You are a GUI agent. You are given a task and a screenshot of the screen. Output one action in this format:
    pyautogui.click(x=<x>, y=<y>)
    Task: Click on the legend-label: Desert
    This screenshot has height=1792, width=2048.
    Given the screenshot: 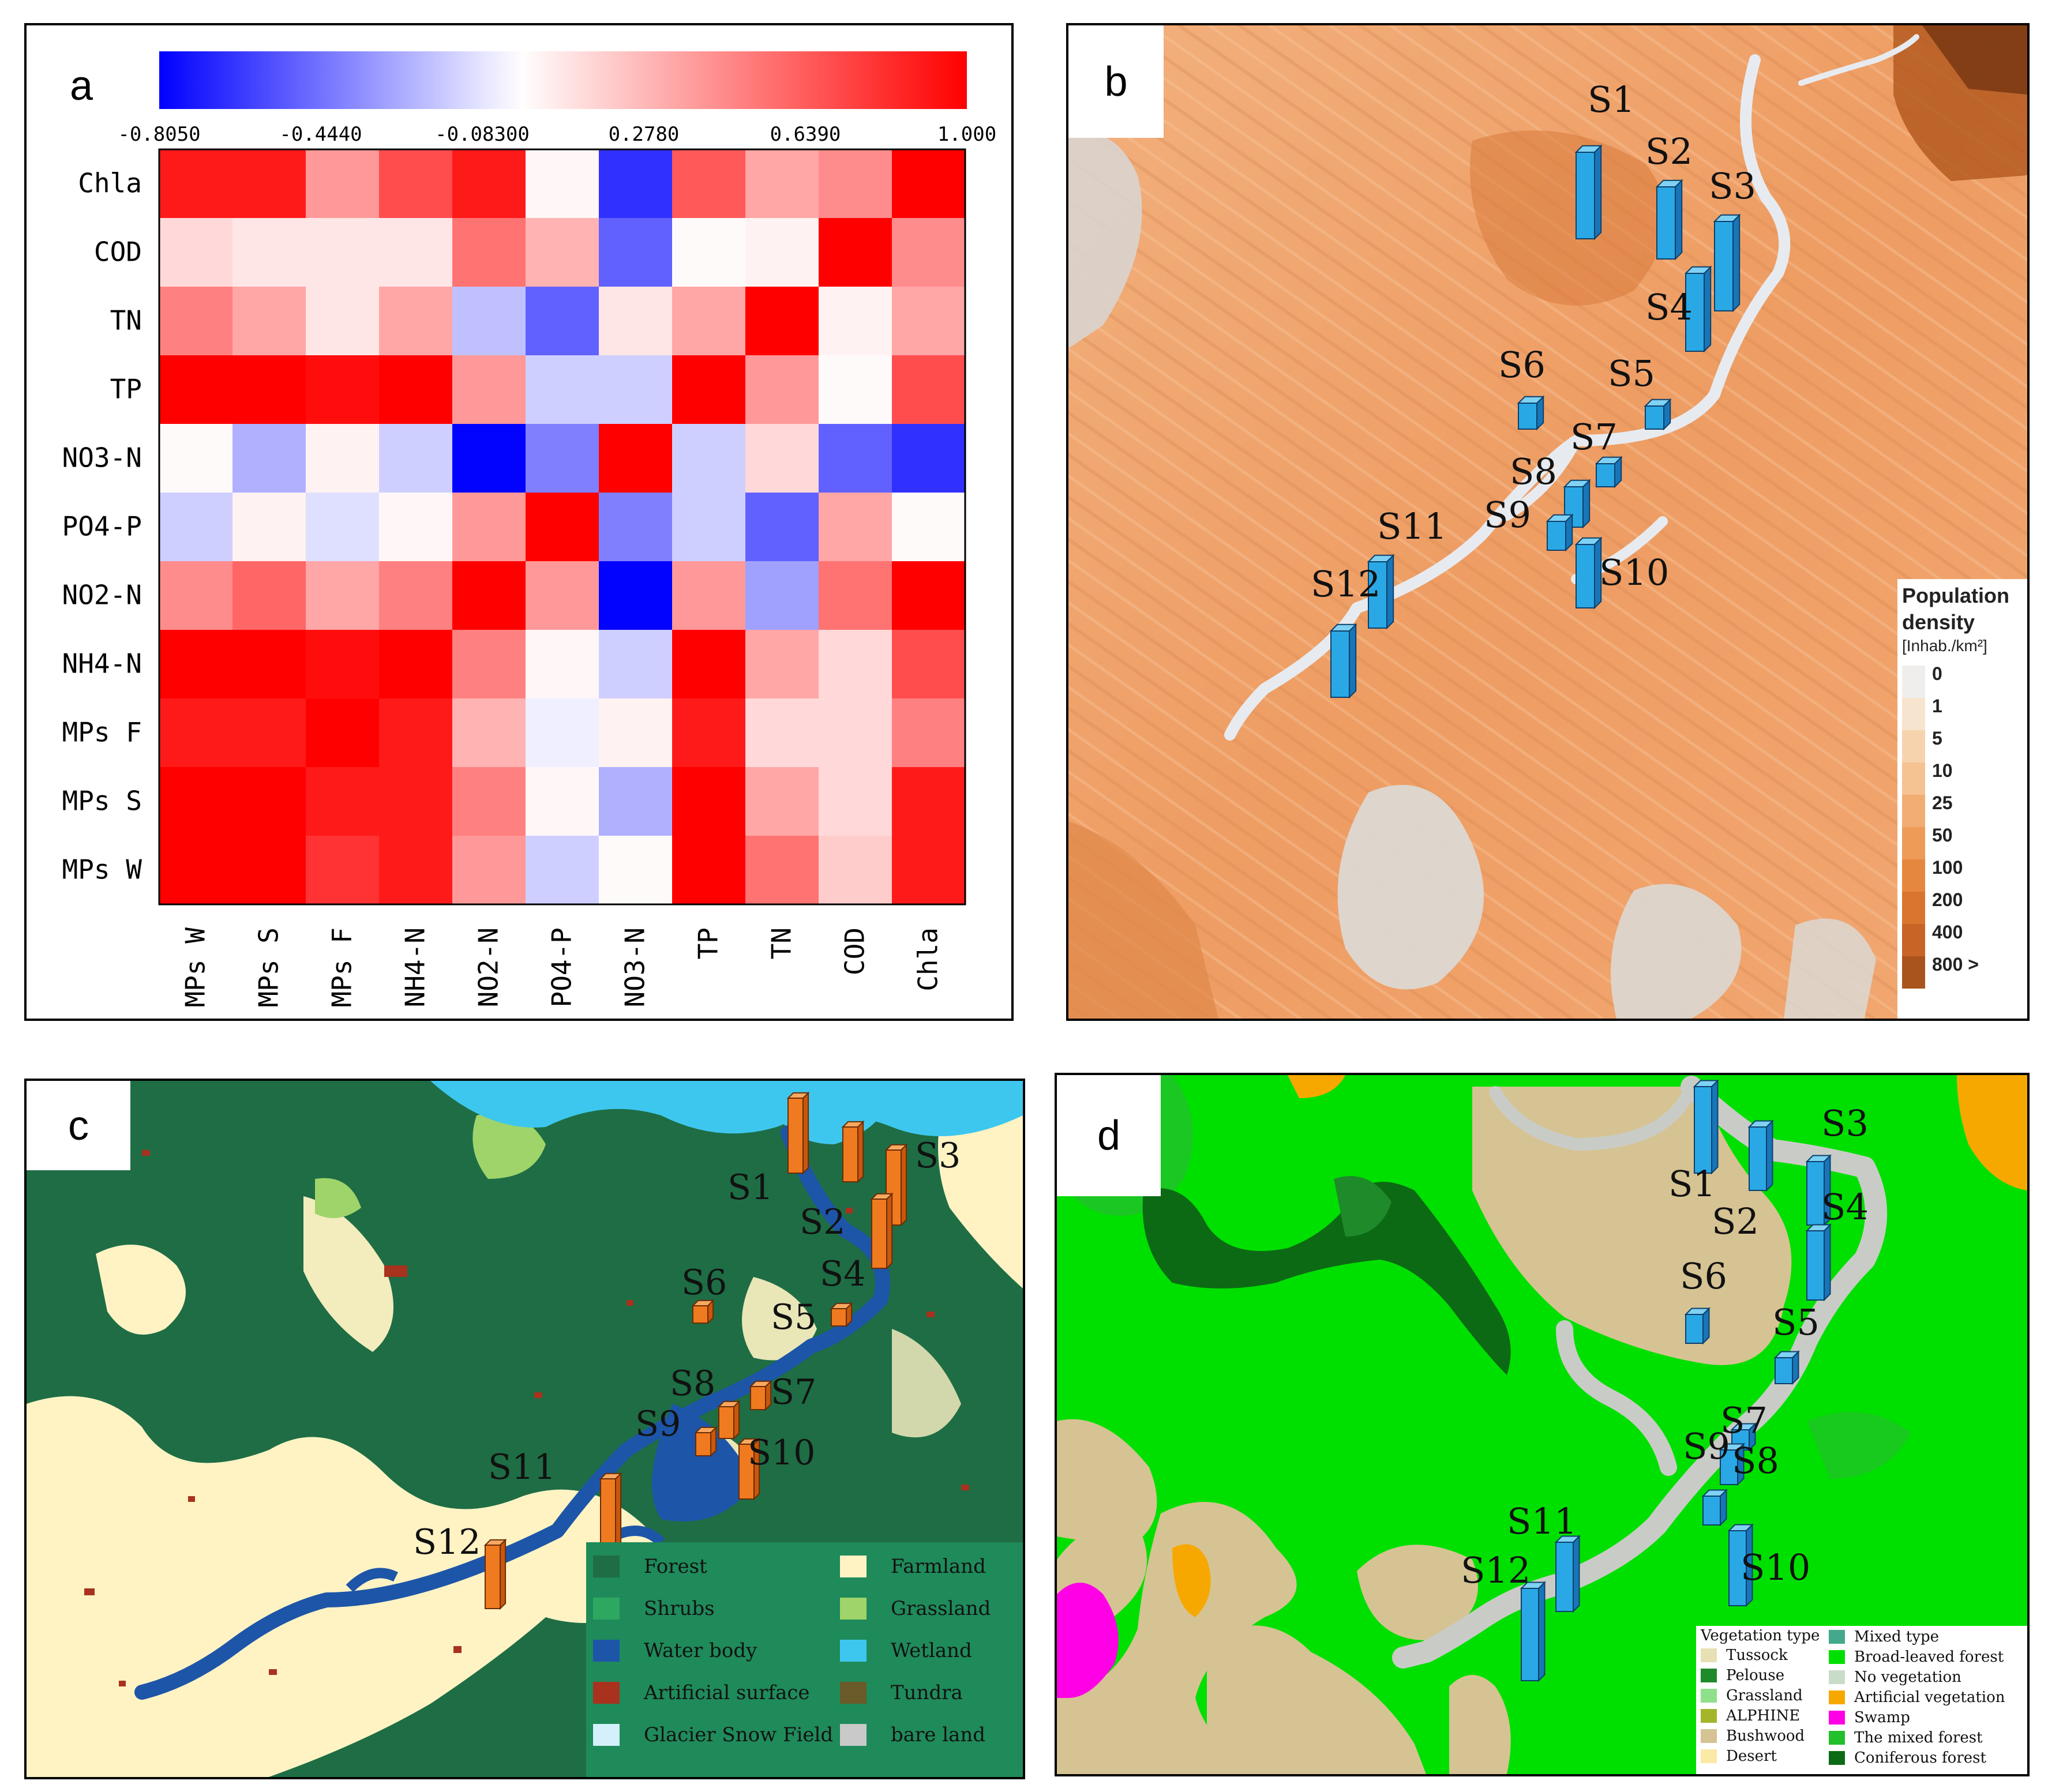 What is the action you would take?
    pyautogui.click(x=1751, y=1756)
    